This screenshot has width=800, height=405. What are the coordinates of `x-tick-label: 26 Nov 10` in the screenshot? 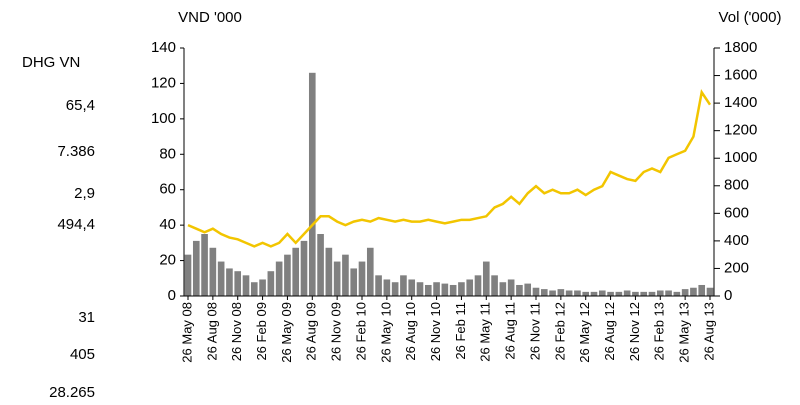 It's located at (435, 331).